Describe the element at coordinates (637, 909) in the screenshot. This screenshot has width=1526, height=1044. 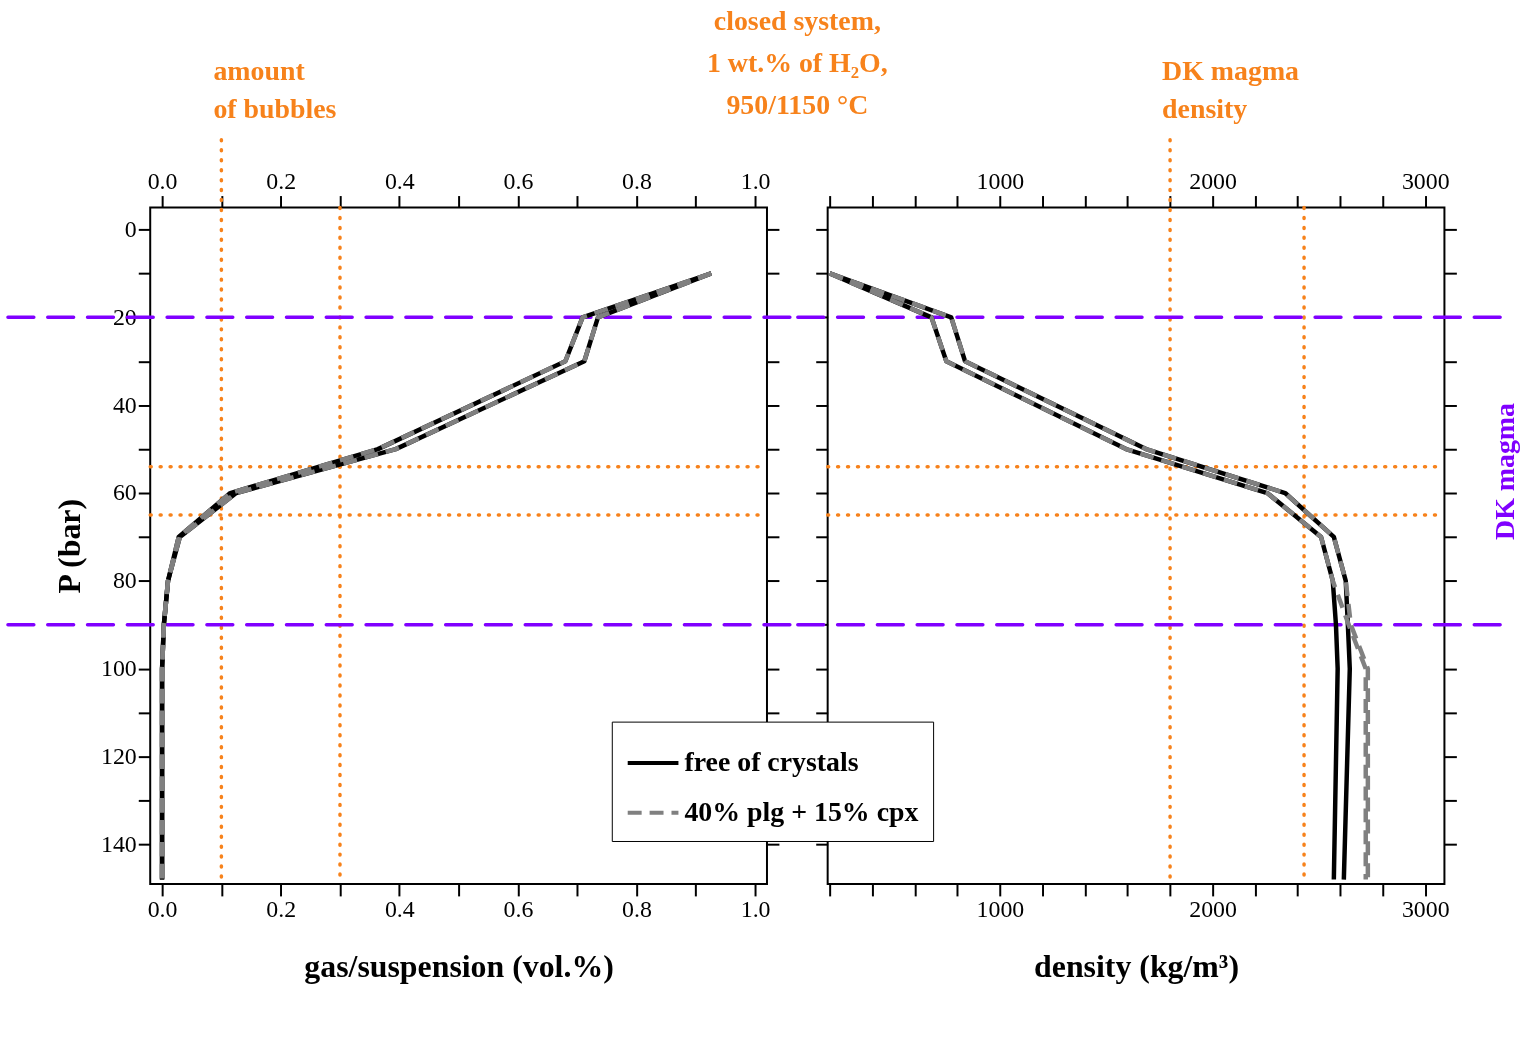
I see `x-tick-label: 0.8` at that location.